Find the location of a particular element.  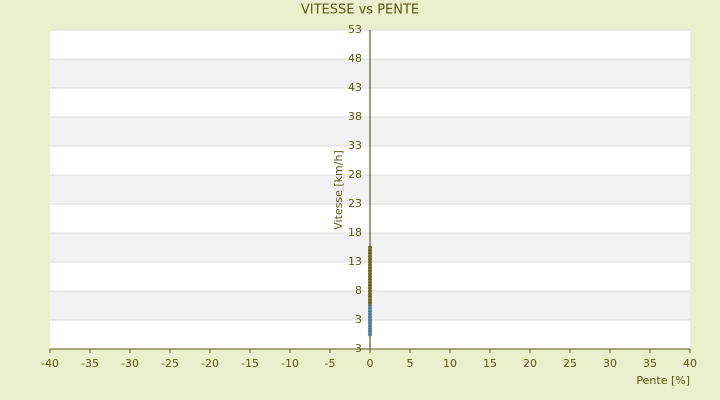

x-tick-label: 40 is located at coordinates (690, 363).